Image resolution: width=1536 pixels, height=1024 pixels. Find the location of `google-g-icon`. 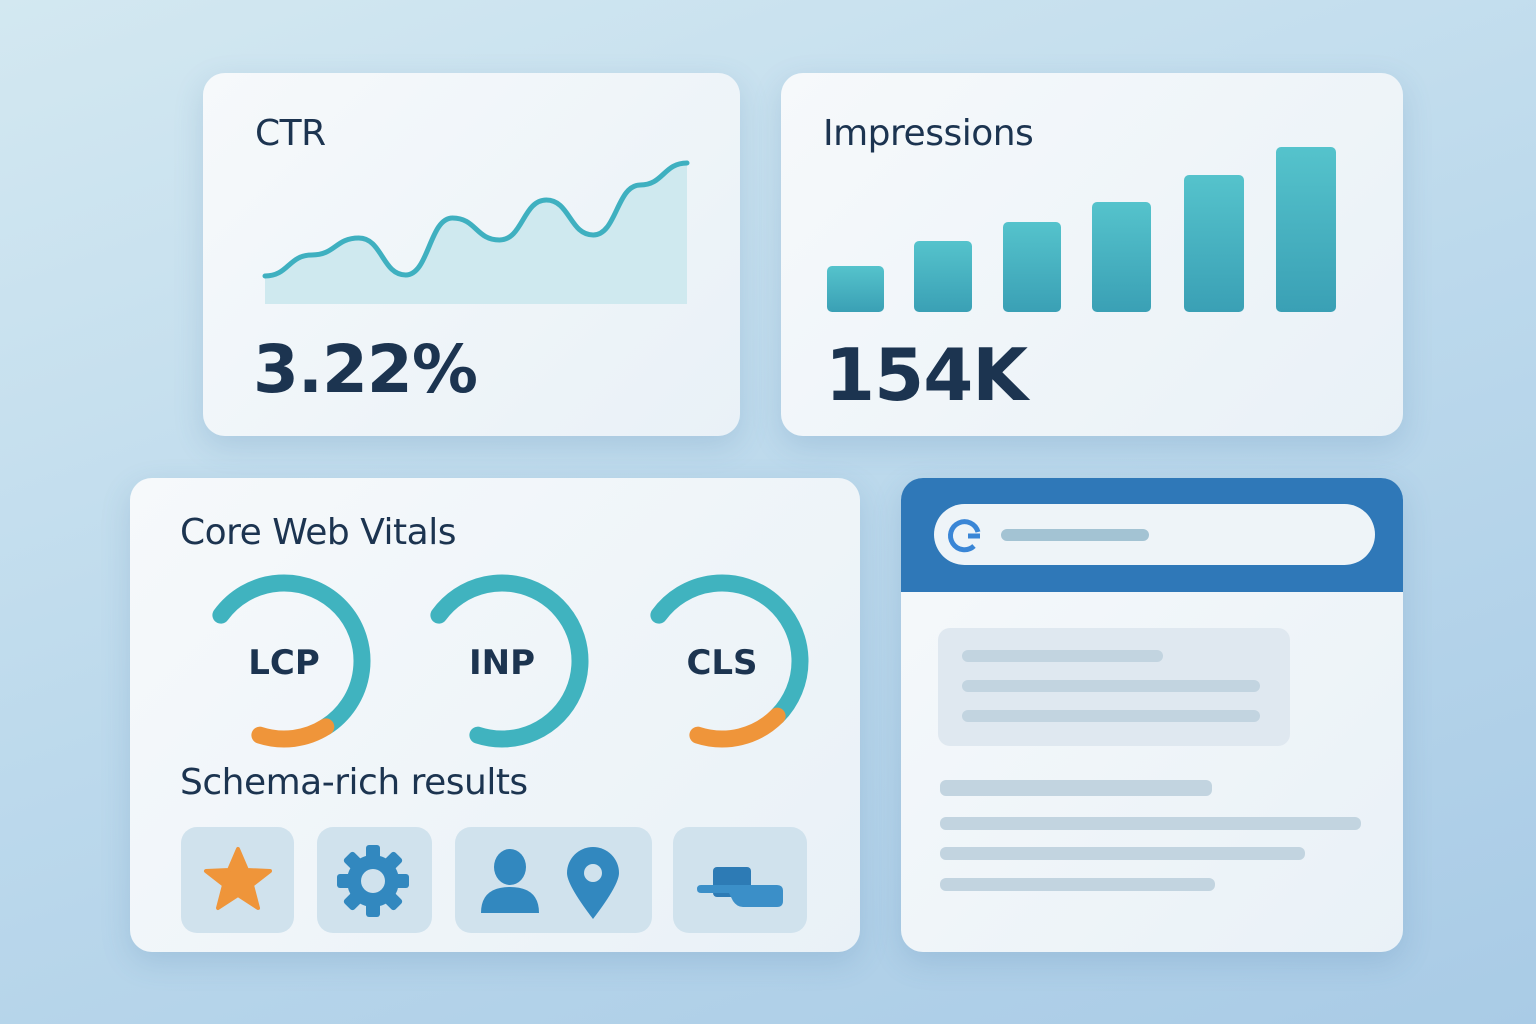

google-g-icon is located at coordinates (964, 536).